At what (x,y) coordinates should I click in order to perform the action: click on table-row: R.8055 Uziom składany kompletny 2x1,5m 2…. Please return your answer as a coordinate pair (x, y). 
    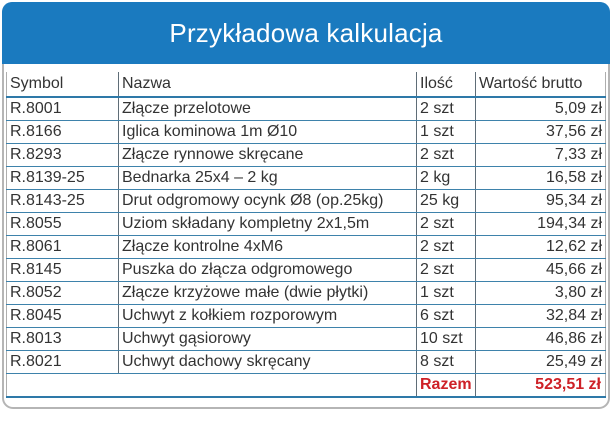
    Looking at the image, I should click on (306, 224).